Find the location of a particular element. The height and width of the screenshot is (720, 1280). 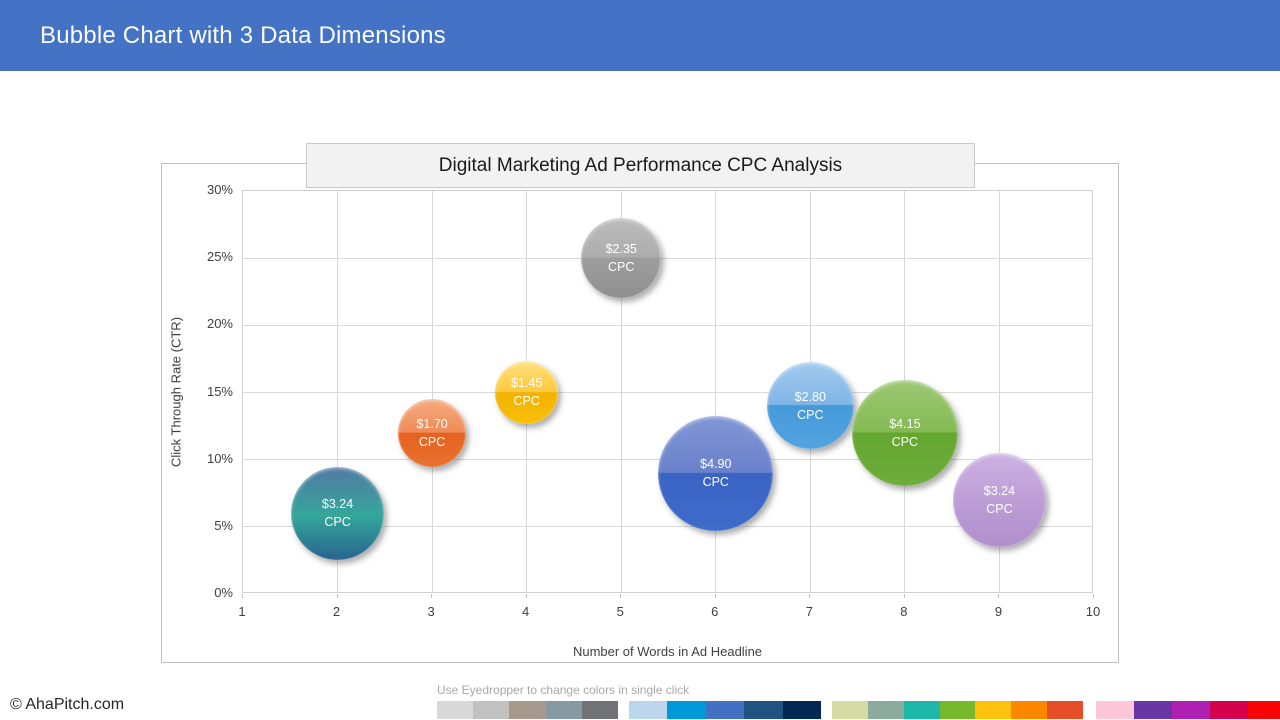

color-palette-strip is located at coordinates (858, 710).